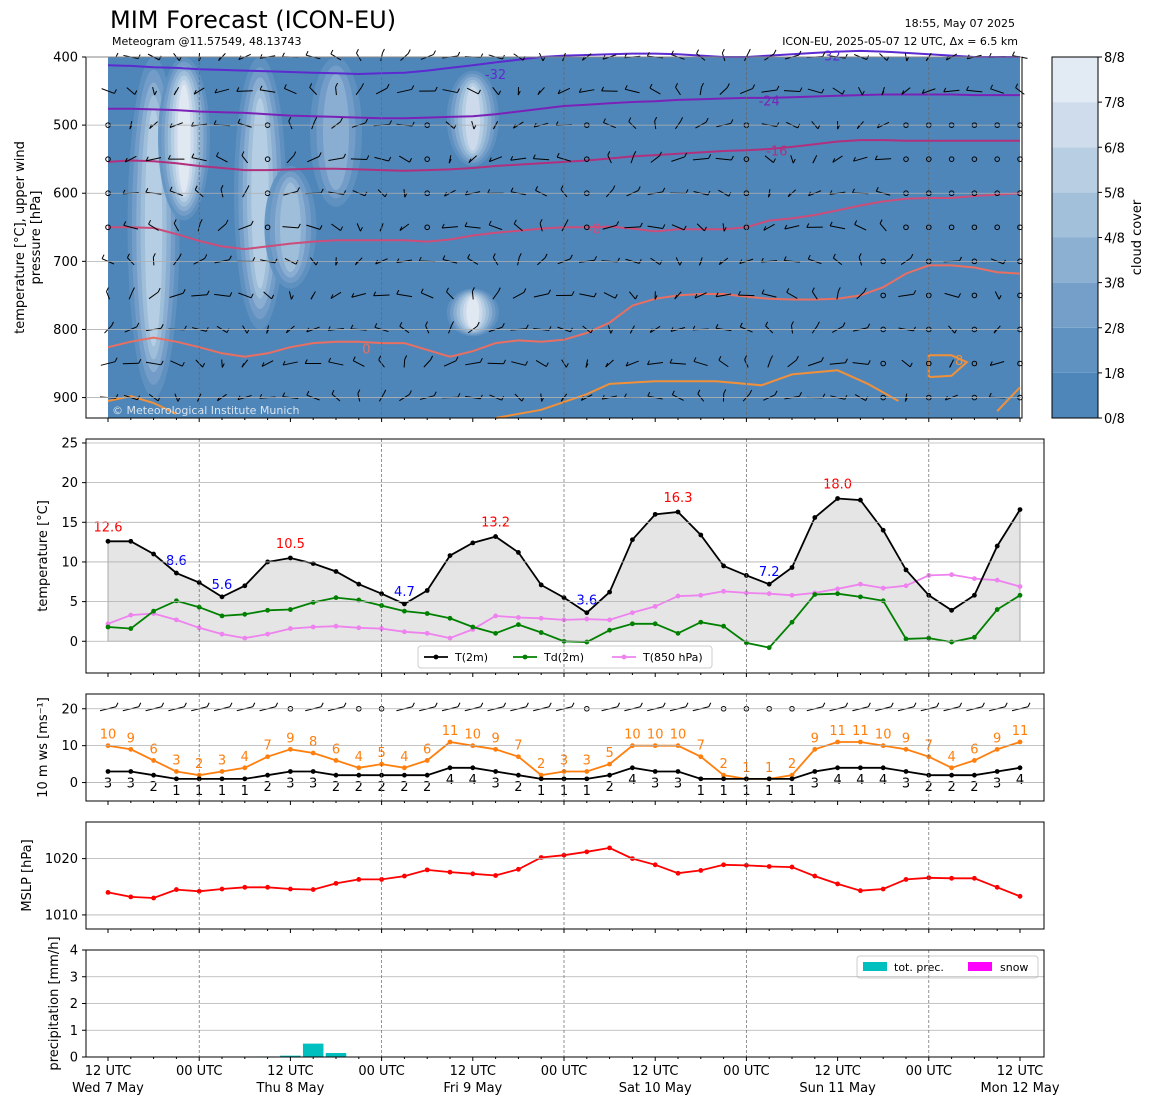 The width and height of the screenshot is (1155, 1105). What do you see at coordinates (199, 1071) in the screenshot?
I see `time-tick-label: 00 UTC` at bounding box center [199, 1071].